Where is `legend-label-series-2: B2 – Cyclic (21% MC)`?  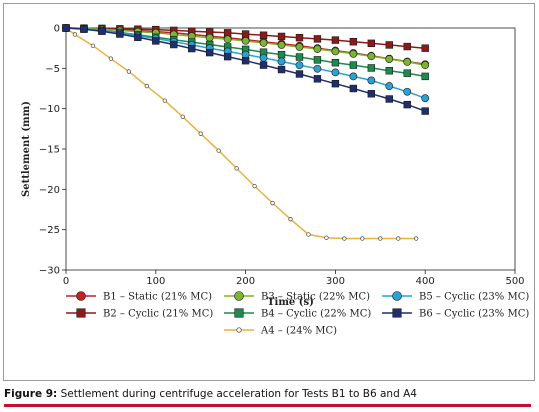 legend-label-series-2: B2 – Cyclic (21% MC) is located at coordinates (158, 314).